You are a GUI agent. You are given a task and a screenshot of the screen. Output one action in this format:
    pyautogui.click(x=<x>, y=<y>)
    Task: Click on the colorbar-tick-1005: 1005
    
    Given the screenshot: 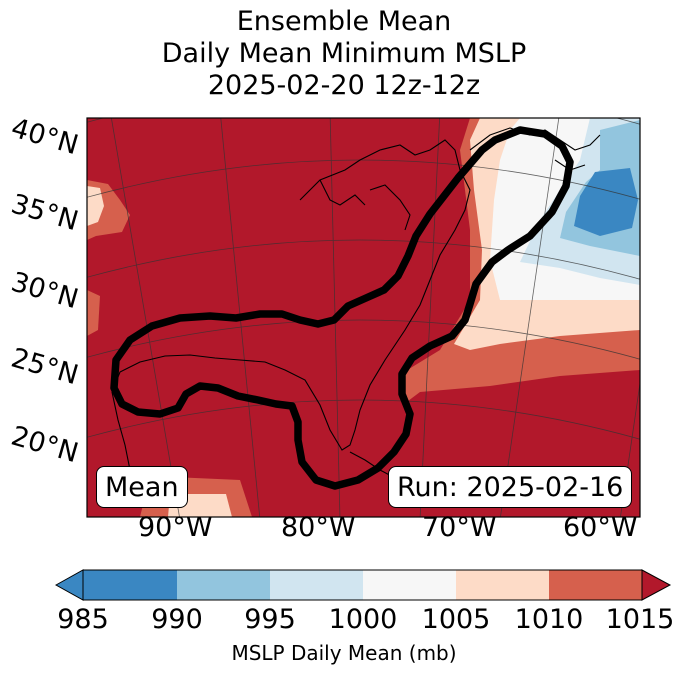 What is the action you would take?
    pyautogui.click(x=456, y=619)
    